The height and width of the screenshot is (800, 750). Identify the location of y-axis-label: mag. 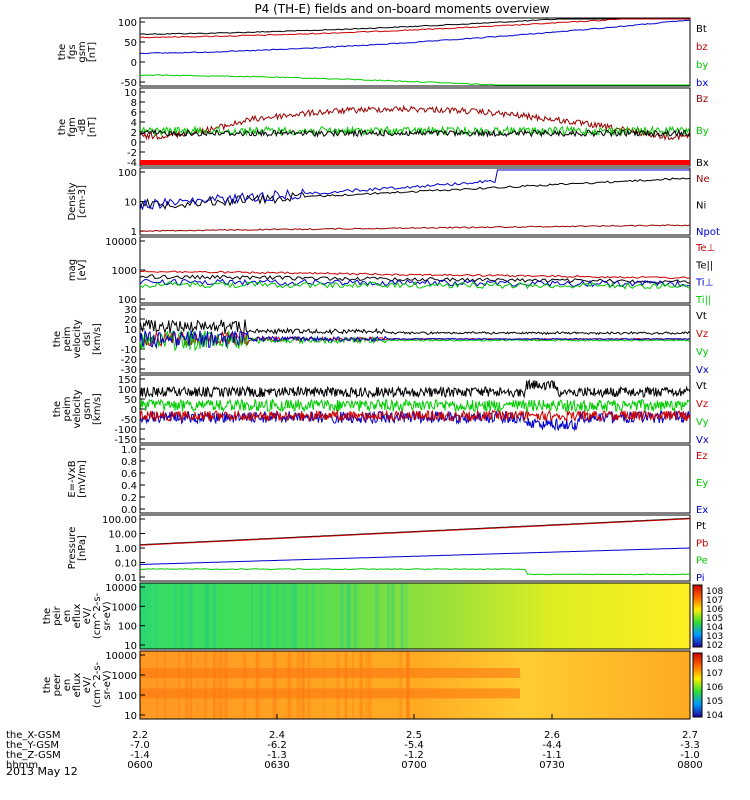
(72, 270).